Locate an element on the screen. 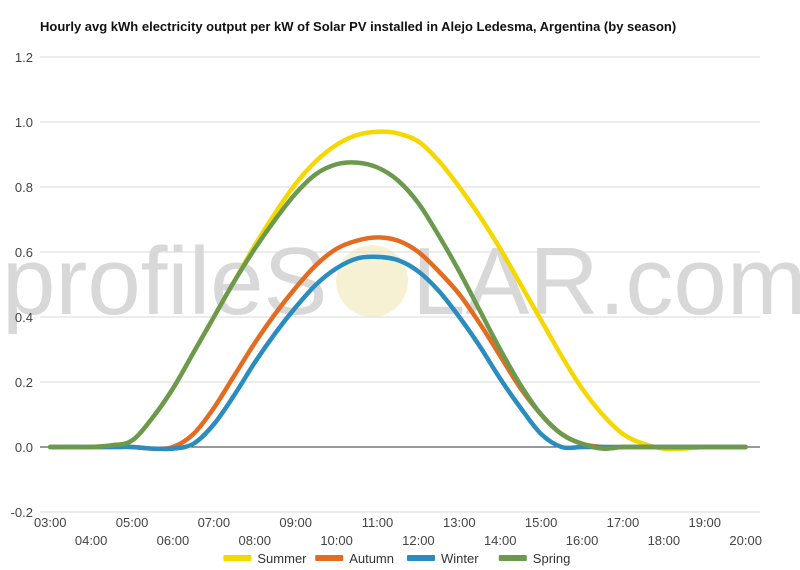 Image resolution: width=800 pixels, height=570 pixels. y-tick-label: 1.0 is located at coordinates (24, 122).